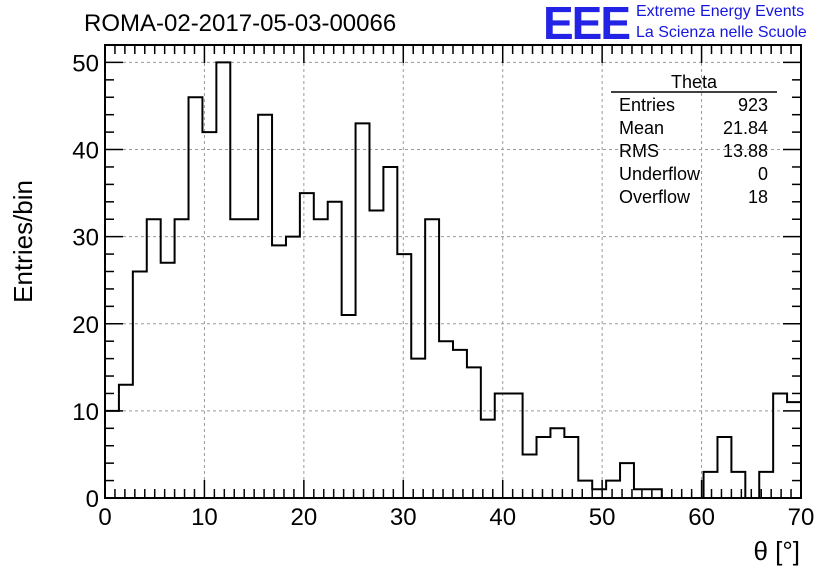 This screenshot has width=836, height=572. I want to click on y-tick-label: 20, so click(85, 325).